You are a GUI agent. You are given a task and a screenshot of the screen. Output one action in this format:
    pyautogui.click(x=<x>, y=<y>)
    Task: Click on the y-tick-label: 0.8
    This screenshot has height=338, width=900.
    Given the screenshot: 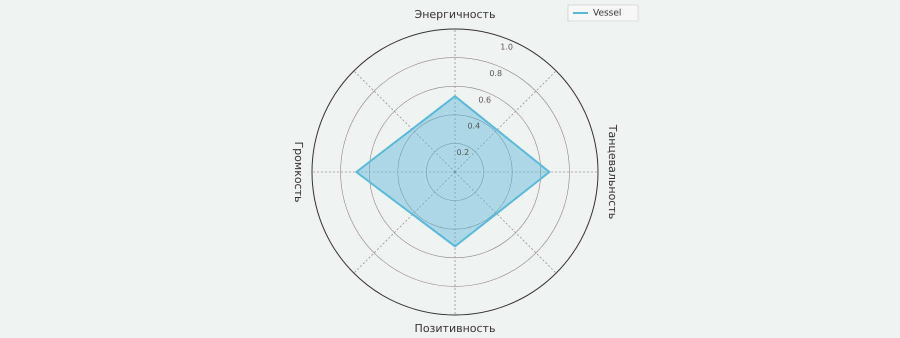 What is the action you would take?
    pyautogui.click(x=495, y=73)
    